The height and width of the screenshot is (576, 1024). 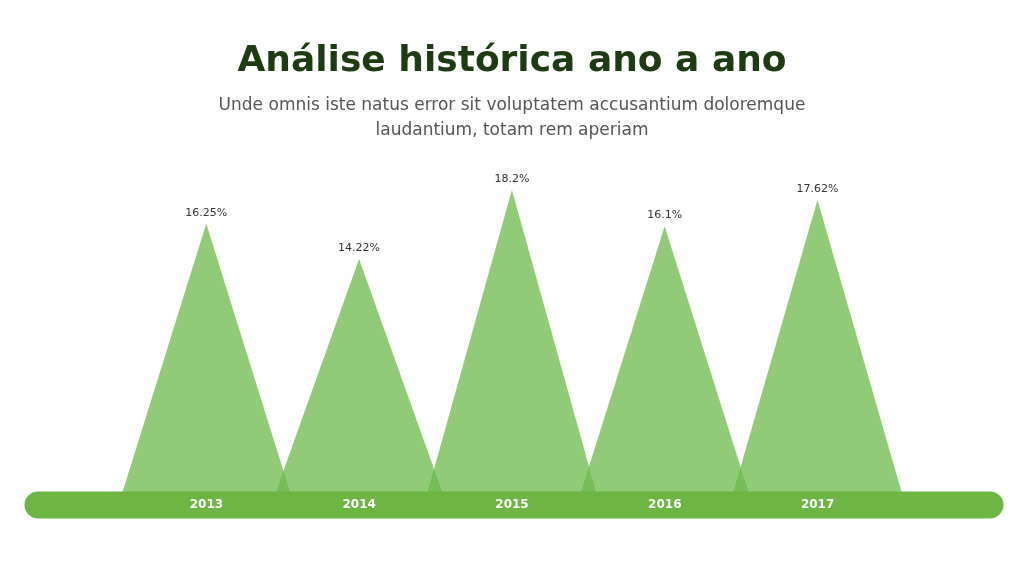 What do you see at coordinates (665, 503) in the screenshot?
I see `x-tick-label: 2016` at bounding box center [665, 503].